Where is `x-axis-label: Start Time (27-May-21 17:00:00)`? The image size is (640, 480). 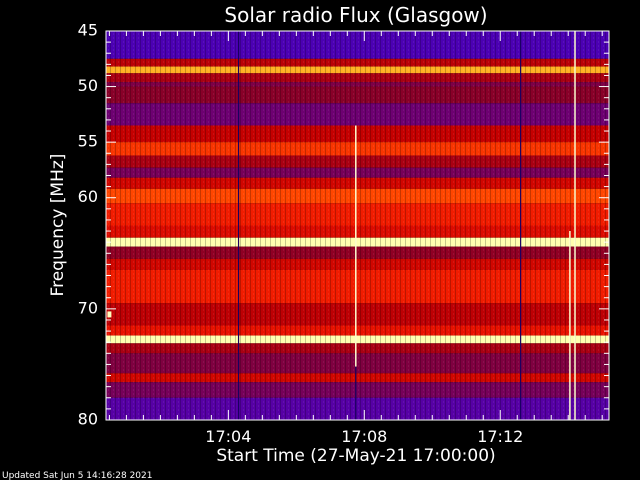
x-axis-label: Start Time (27-May-21 17:00:00) is located at coordinates (355, 456).